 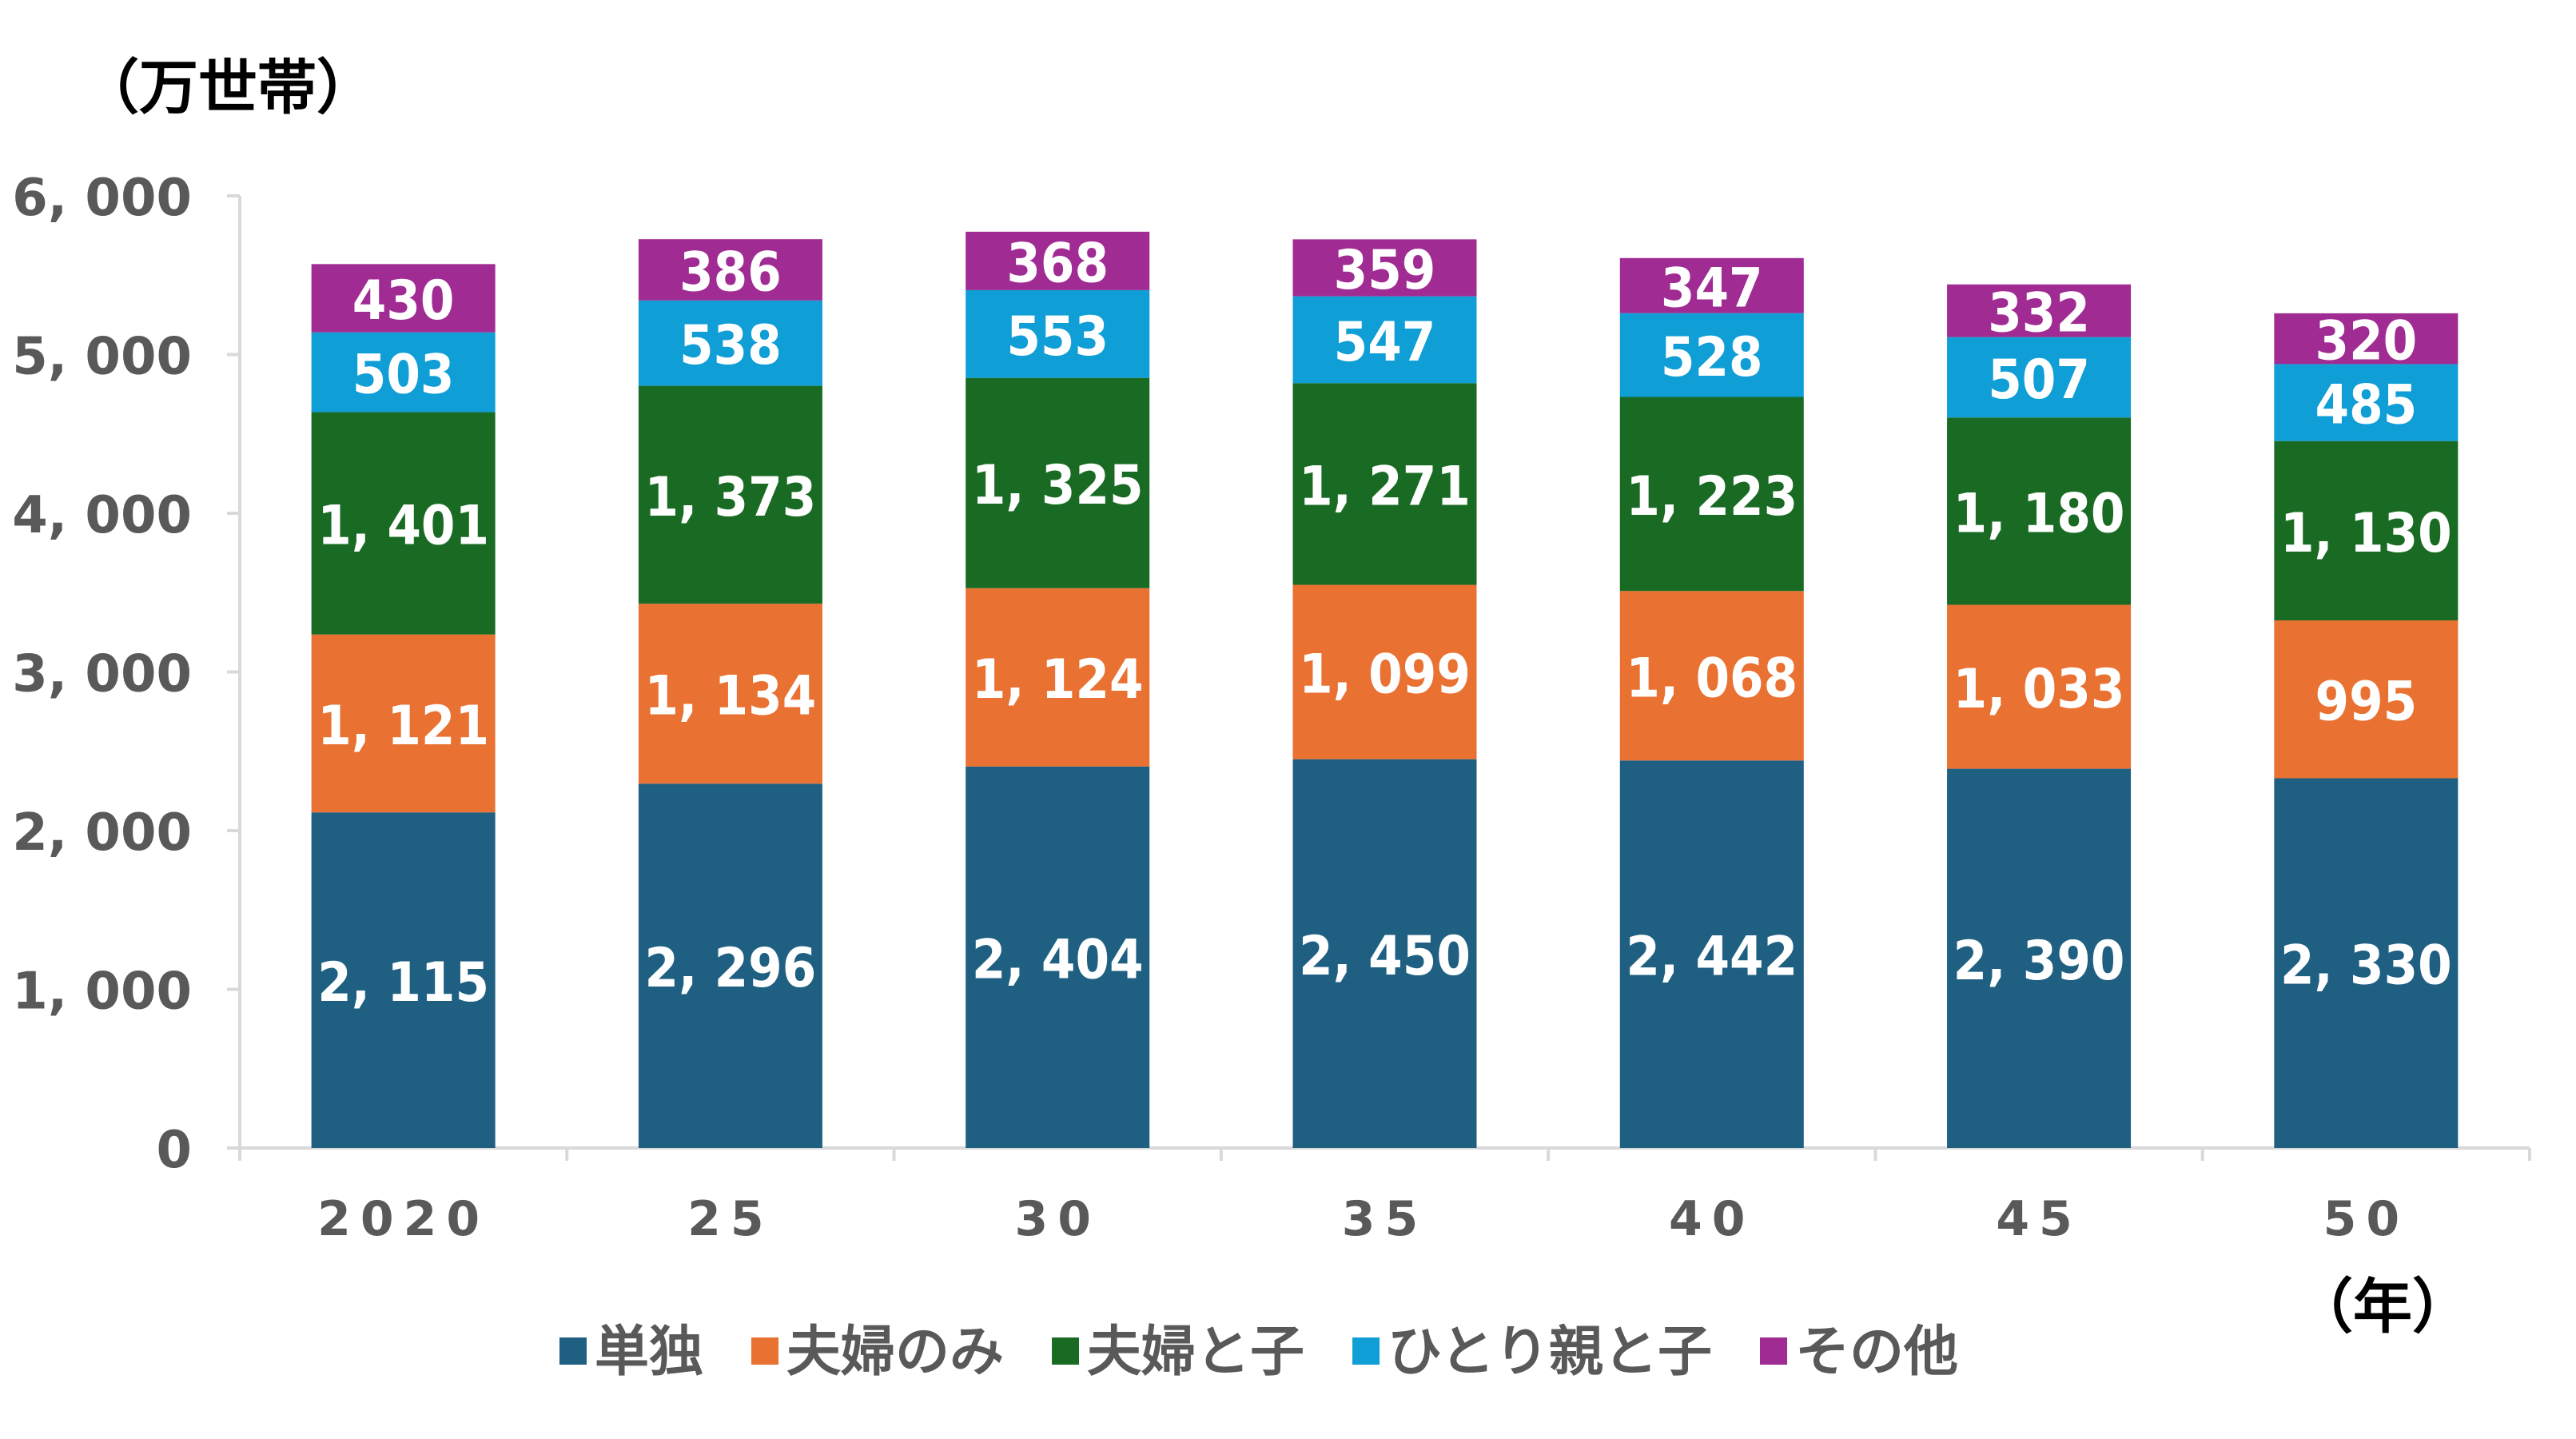 I want to click on bar-data-label: 547, so click(x=1385, y=342).